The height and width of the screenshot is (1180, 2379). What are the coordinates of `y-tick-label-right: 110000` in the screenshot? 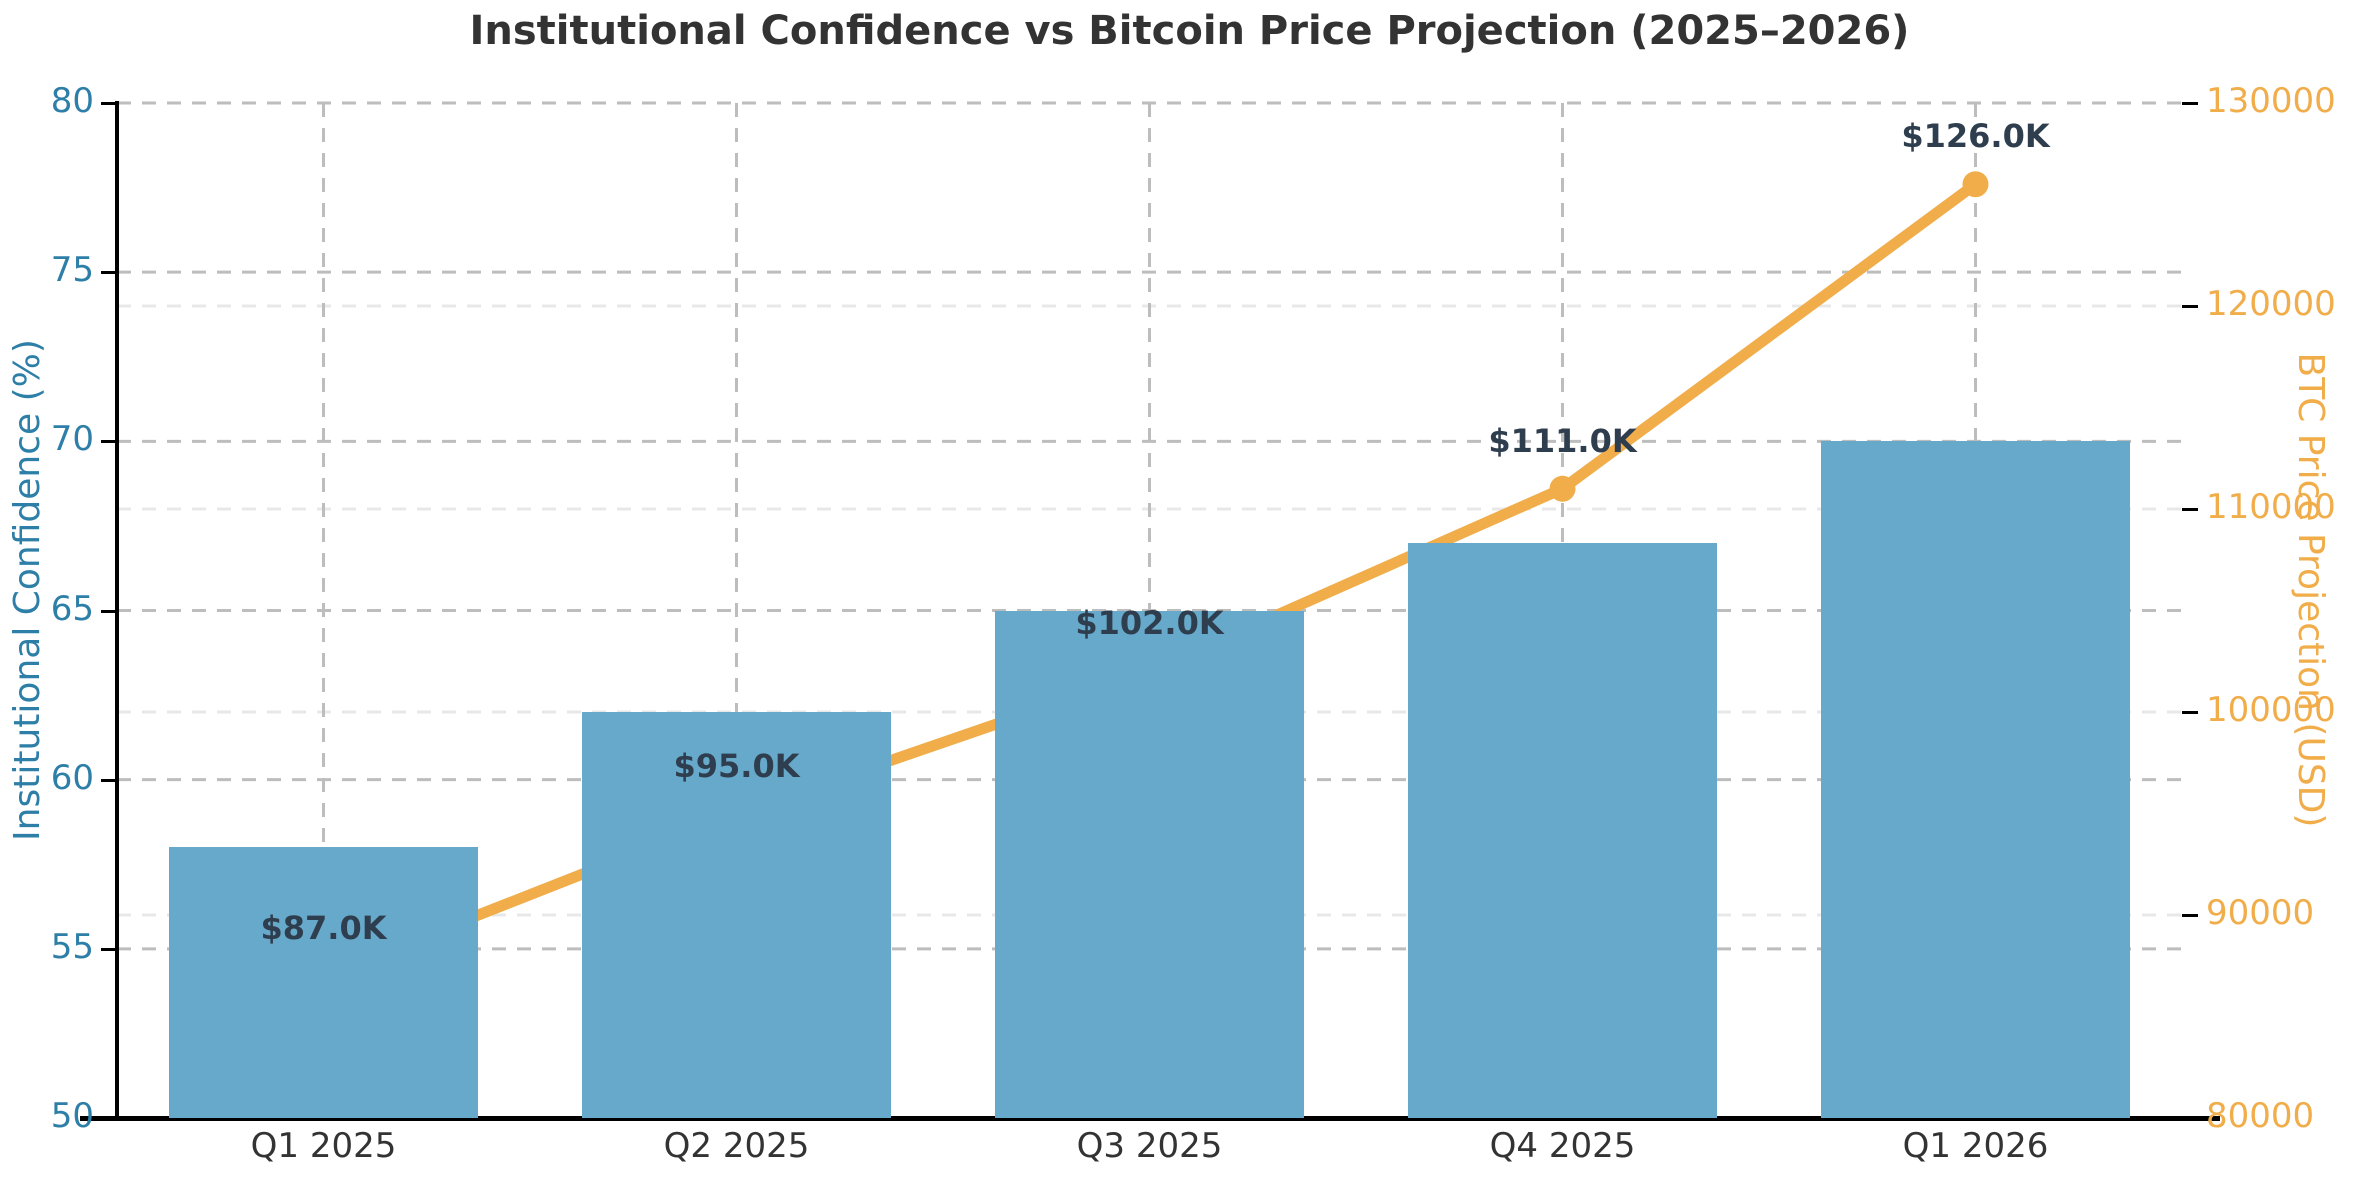 It's located at (2271, 507).